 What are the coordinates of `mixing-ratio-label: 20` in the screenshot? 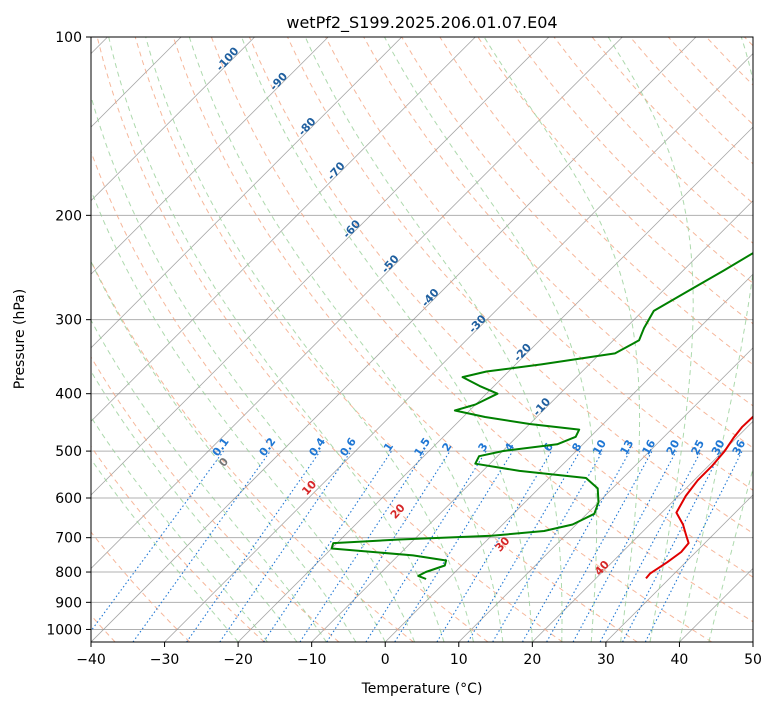 It's located at (673, 447).